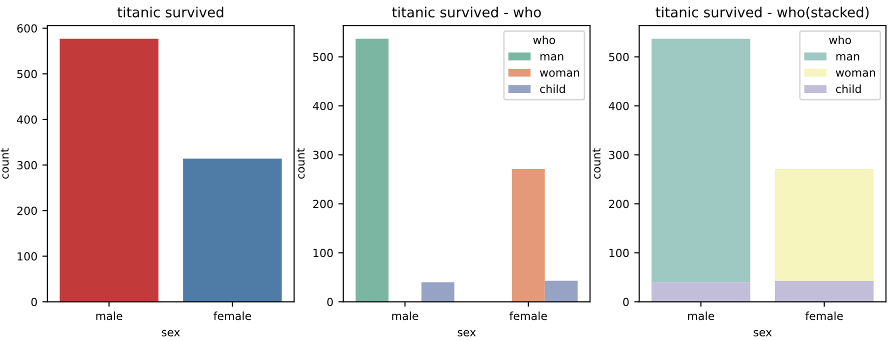  Describe the element at coordinates (170, 12) in the screenshot. I see `chart-title: titanic survived` at that location.